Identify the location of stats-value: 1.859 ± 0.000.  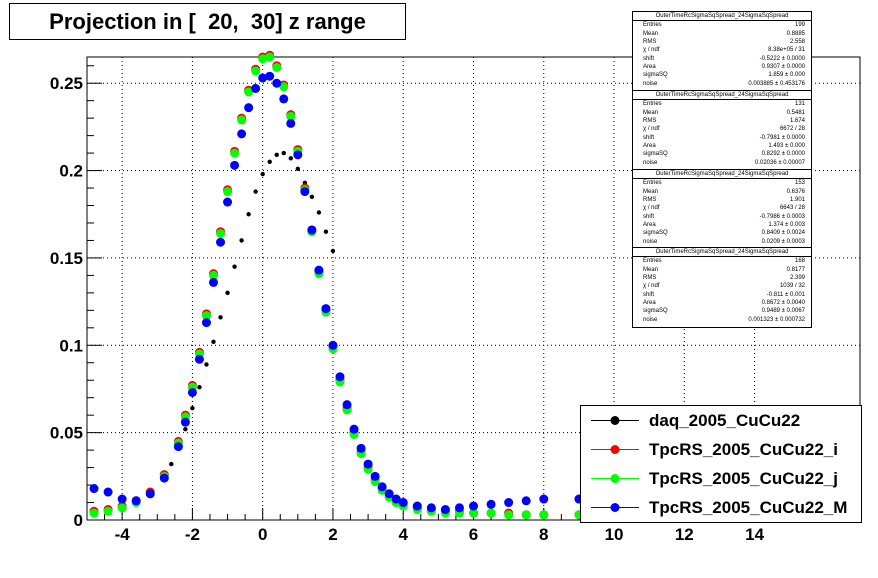
(786, 75).